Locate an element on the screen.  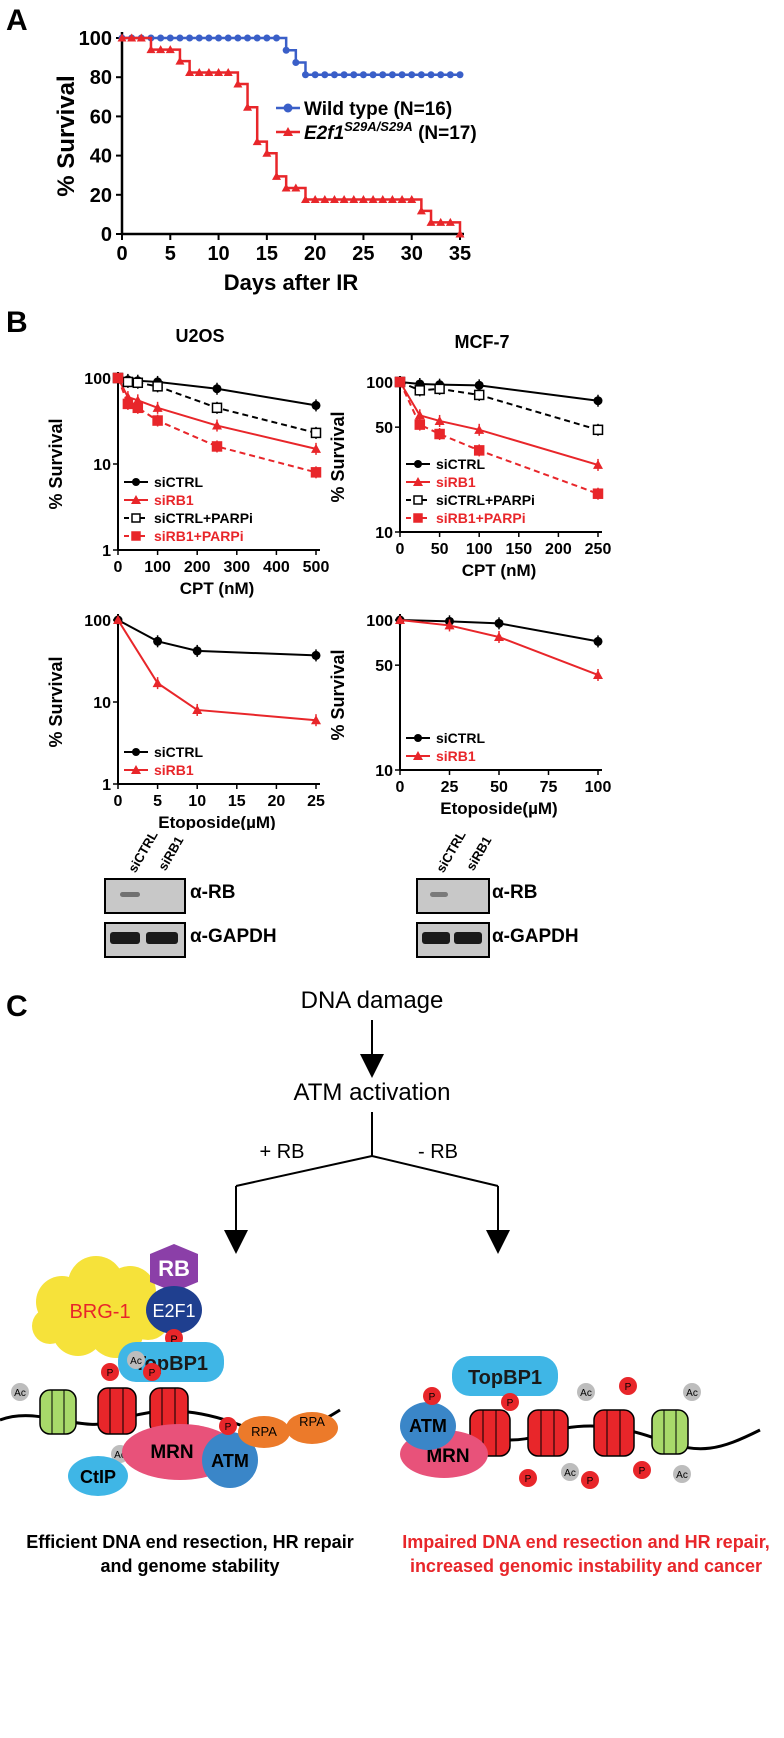
b-xtick-label: 10 is located at coordinates (197, 801).